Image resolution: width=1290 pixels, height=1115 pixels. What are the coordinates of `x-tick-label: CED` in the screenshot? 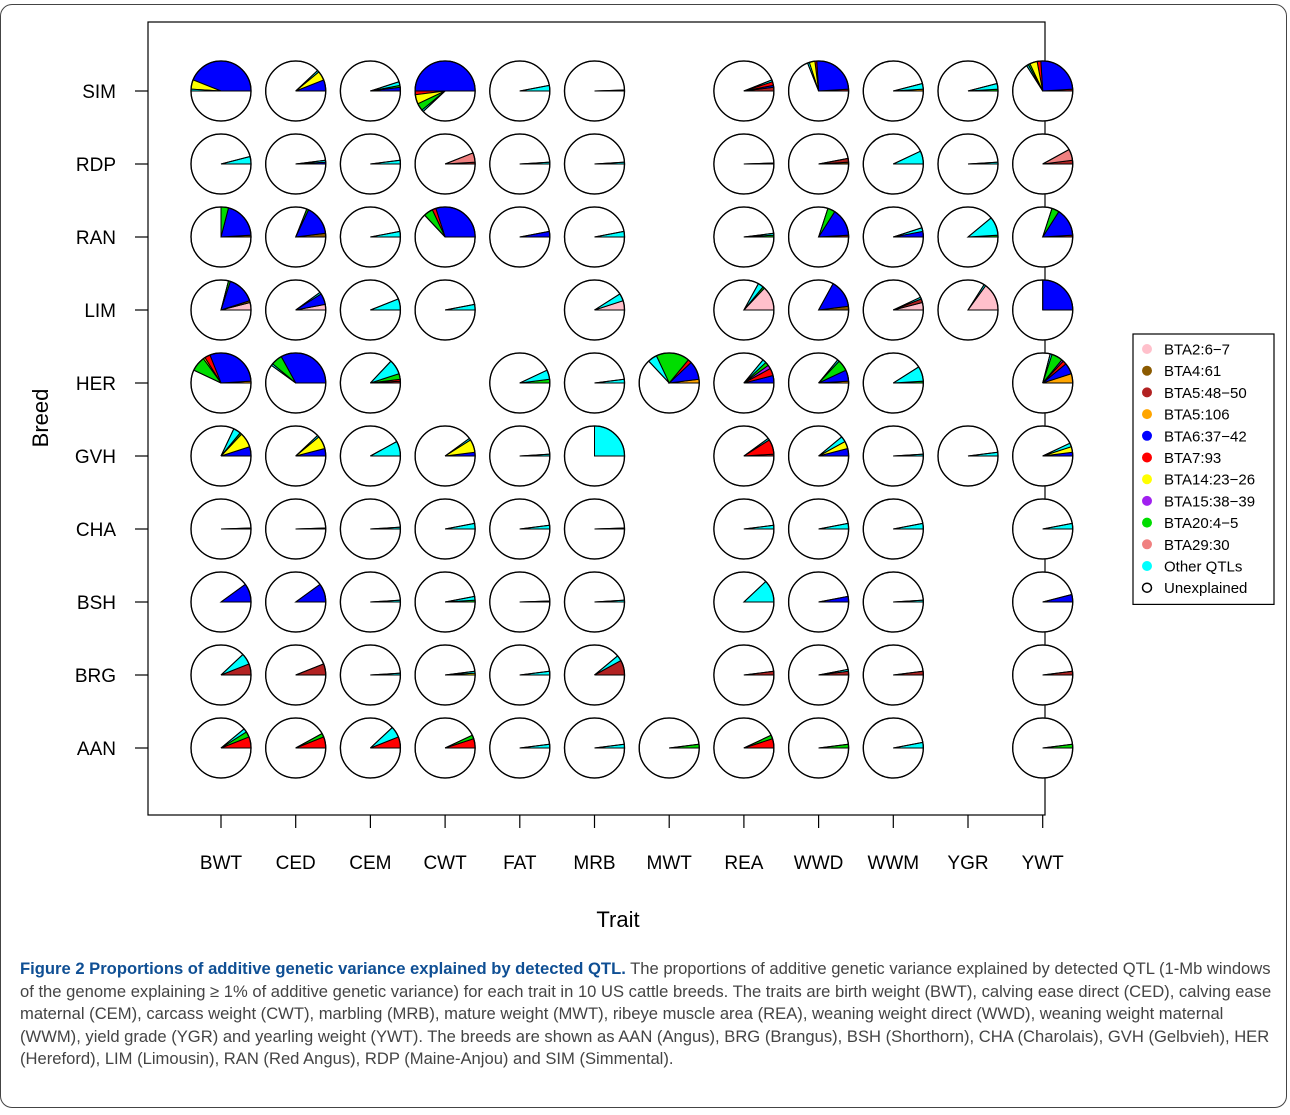 It's located at (296, 863).